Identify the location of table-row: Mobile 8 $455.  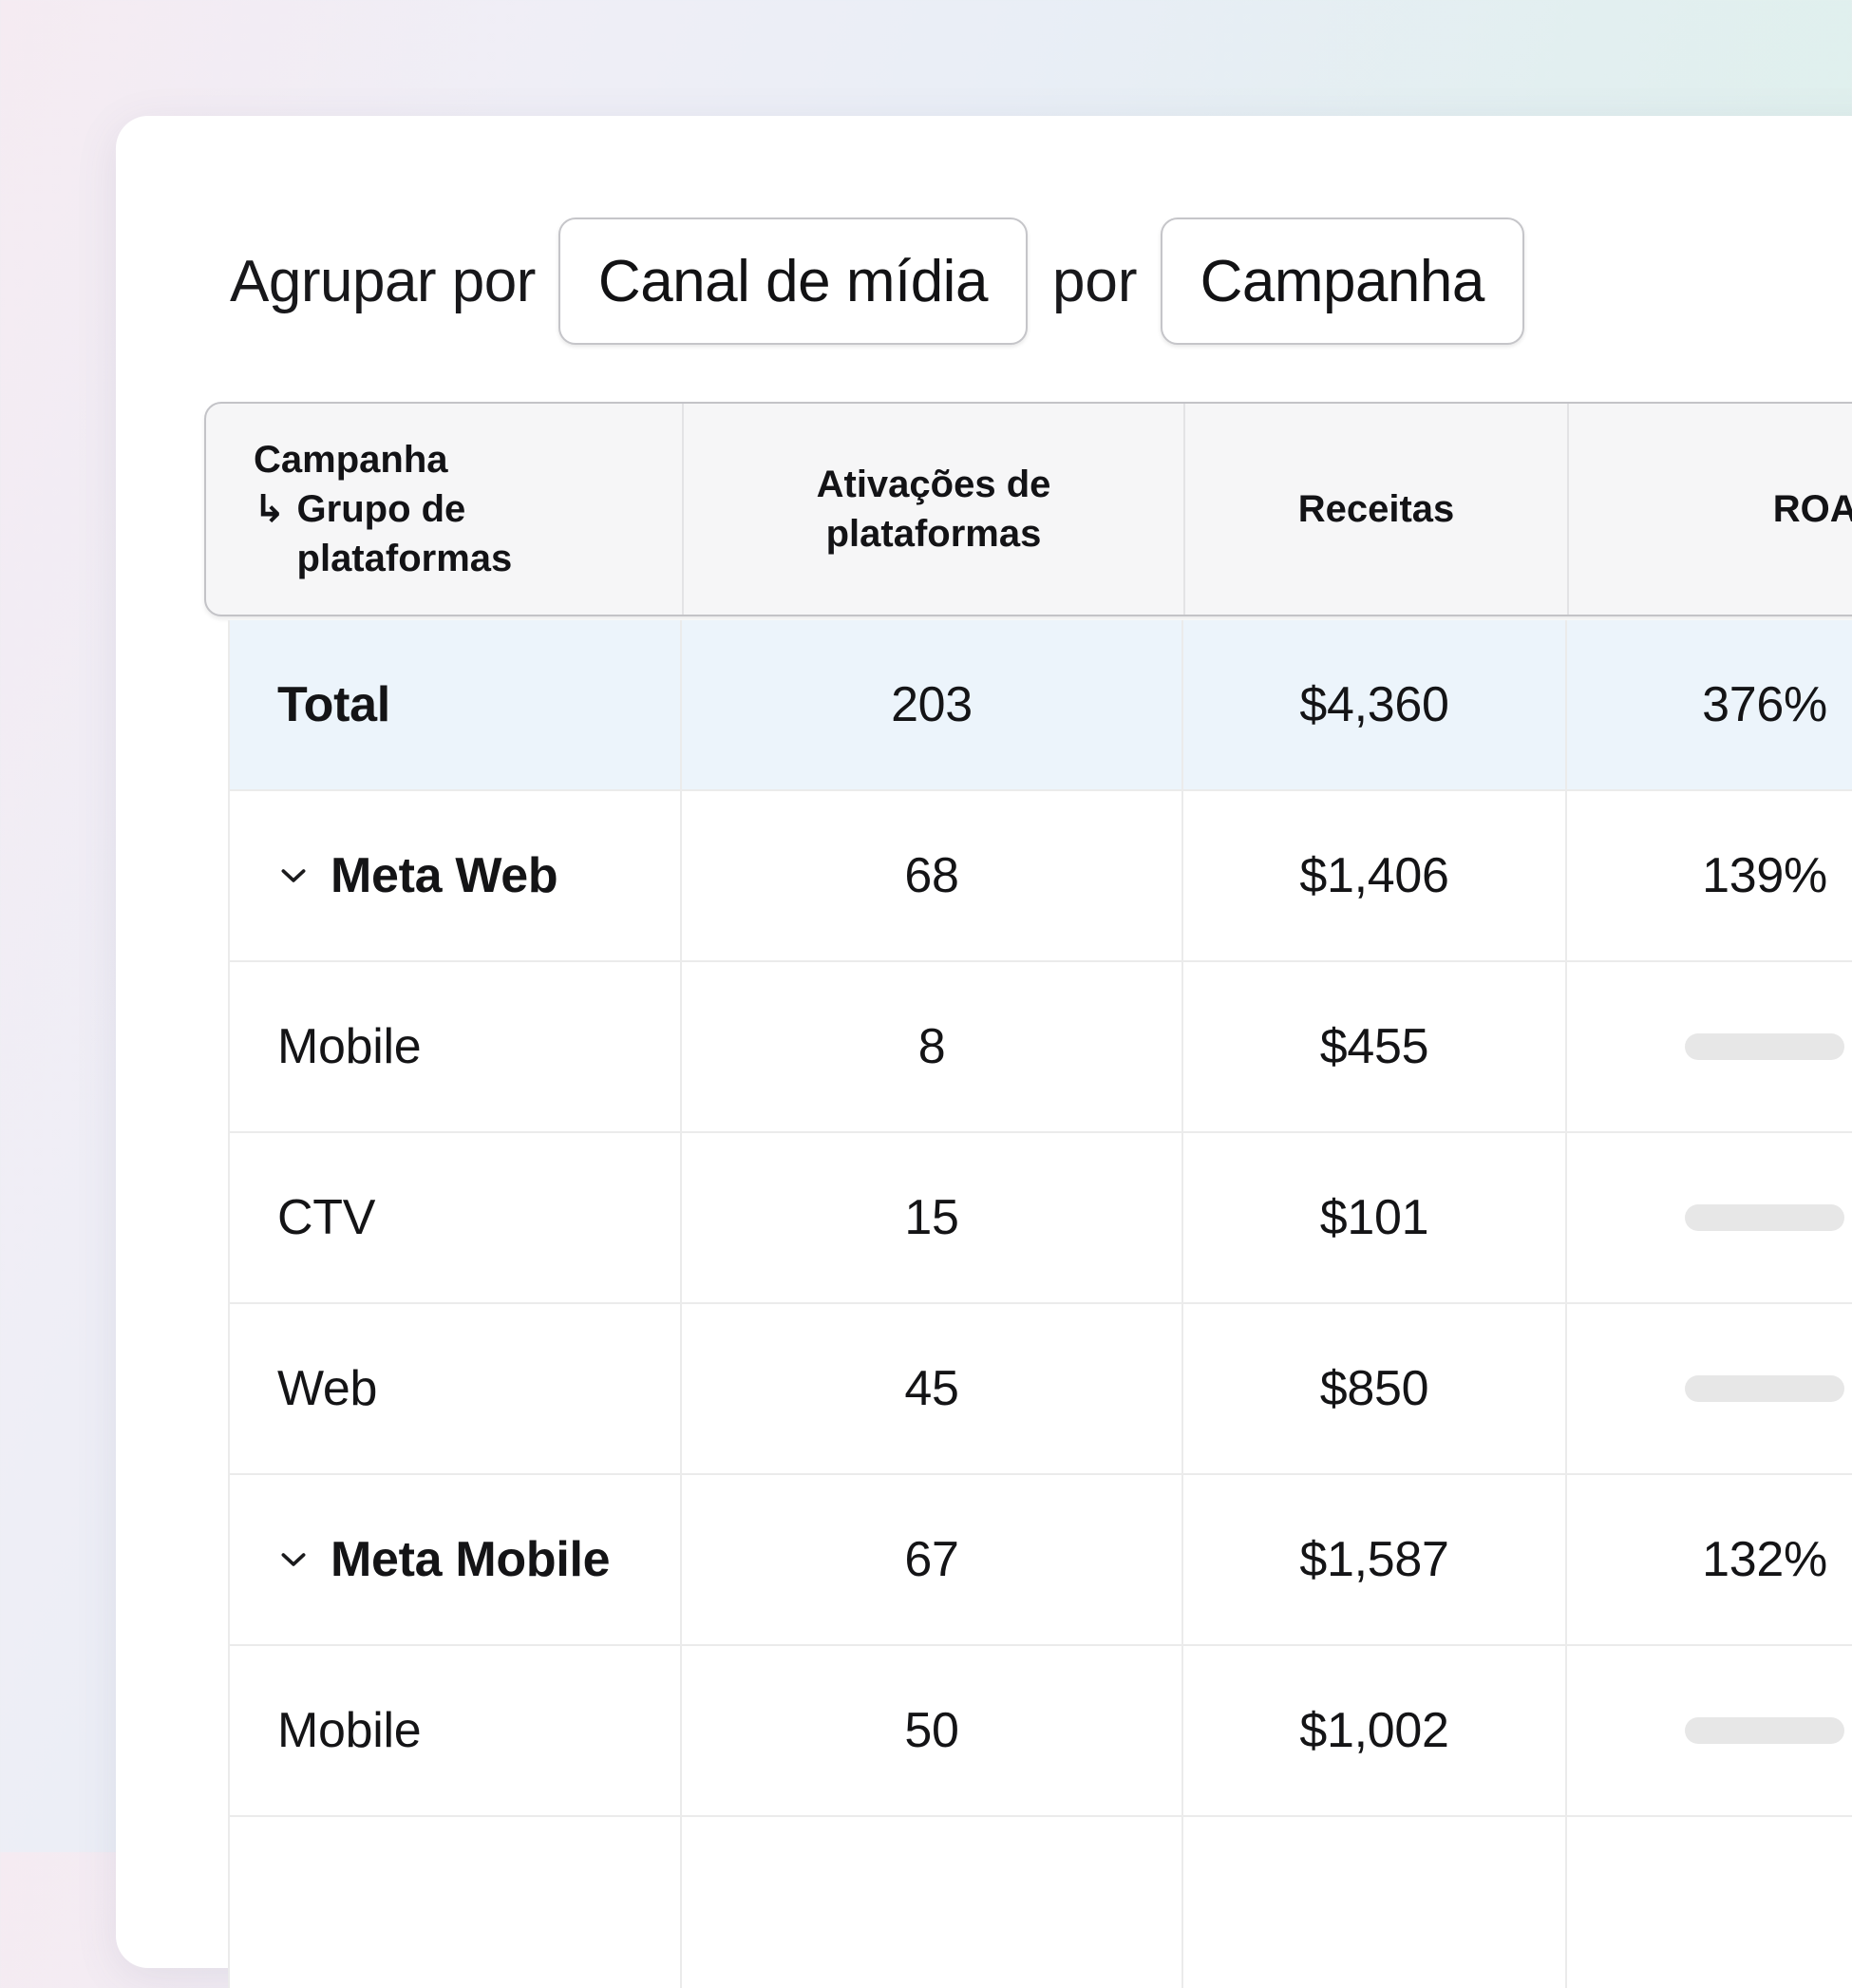
(1041, 1047).